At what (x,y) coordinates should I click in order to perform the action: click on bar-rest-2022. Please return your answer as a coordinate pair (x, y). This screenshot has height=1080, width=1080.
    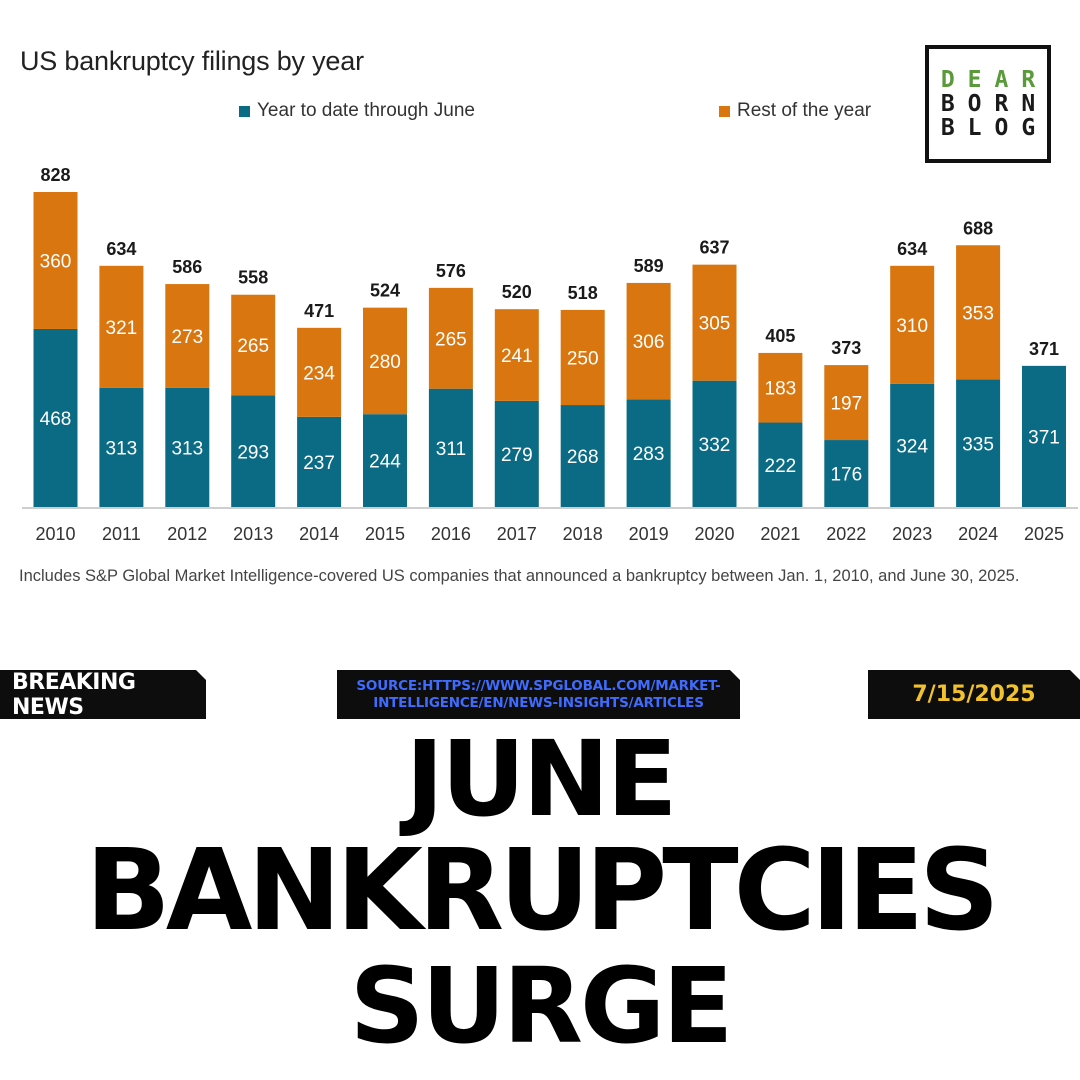
    Looking at the image, I should click on (846, 403).